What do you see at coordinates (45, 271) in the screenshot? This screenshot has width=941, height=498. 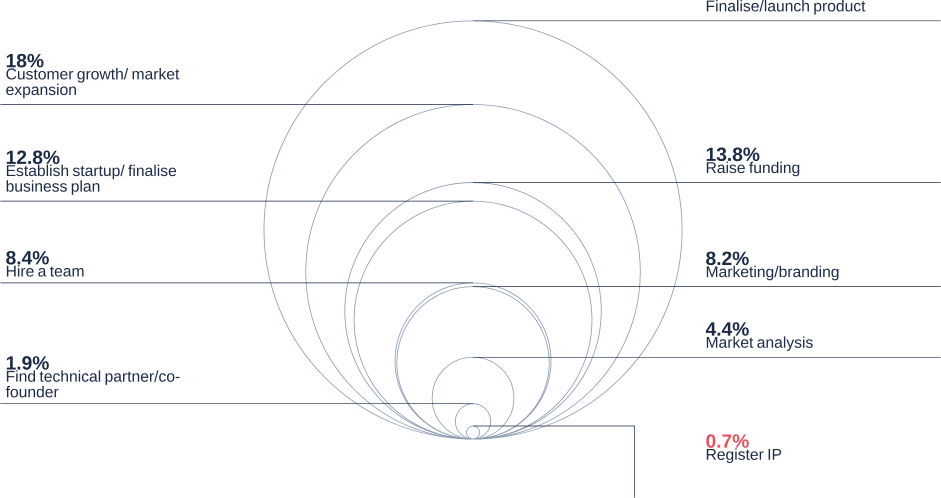 I see `category-label: Hire a team` at bounding box center [45, 271].